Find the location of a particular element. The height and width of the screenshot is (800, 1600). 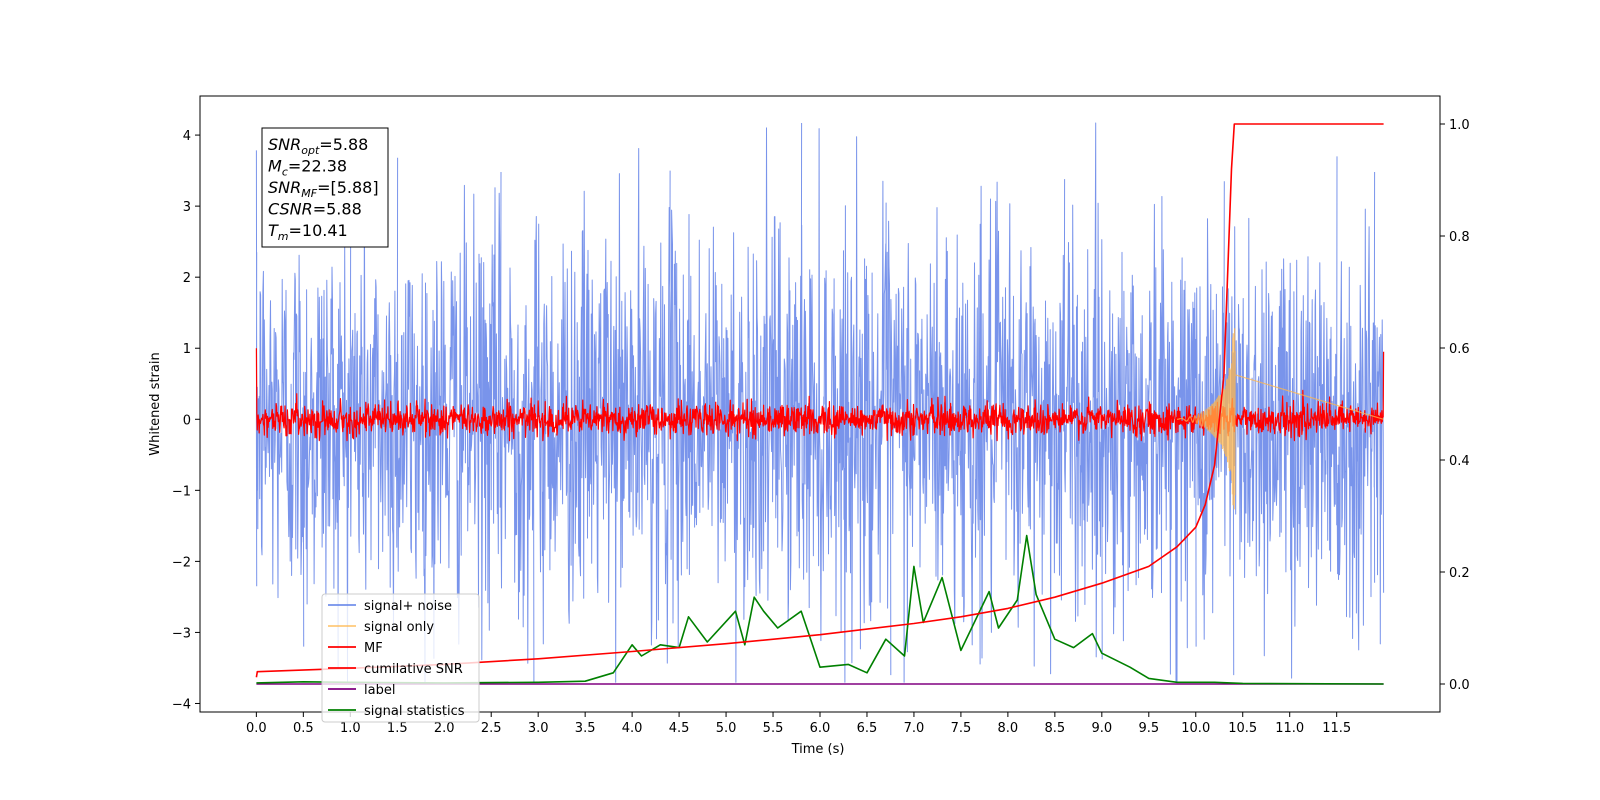

y-tick-label: 4 is located at coordinates (187, 136).